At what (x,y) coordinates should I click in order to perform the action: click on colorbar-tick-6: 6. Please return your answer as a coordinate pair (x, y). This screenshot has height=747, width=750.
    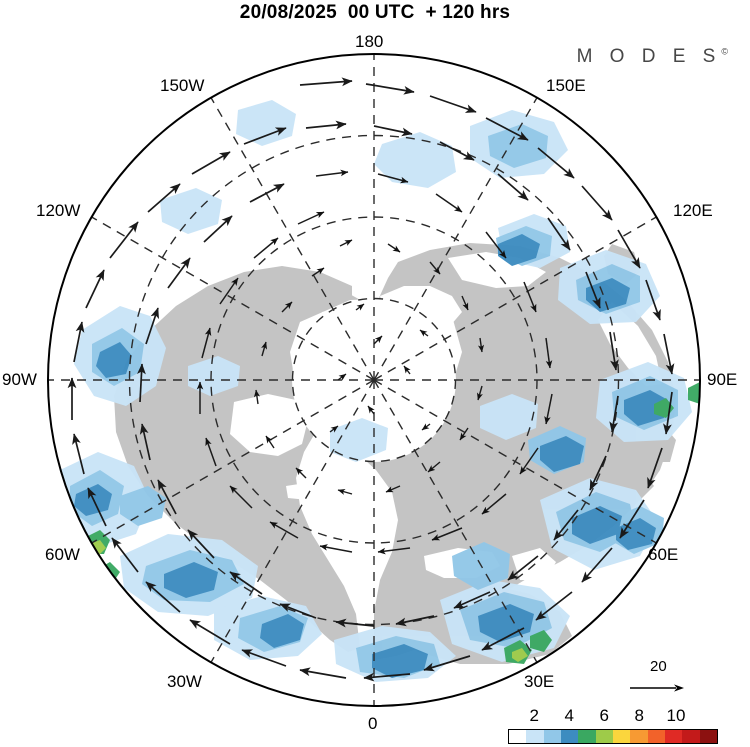
    Looking at the image, I should click on (604, 715).